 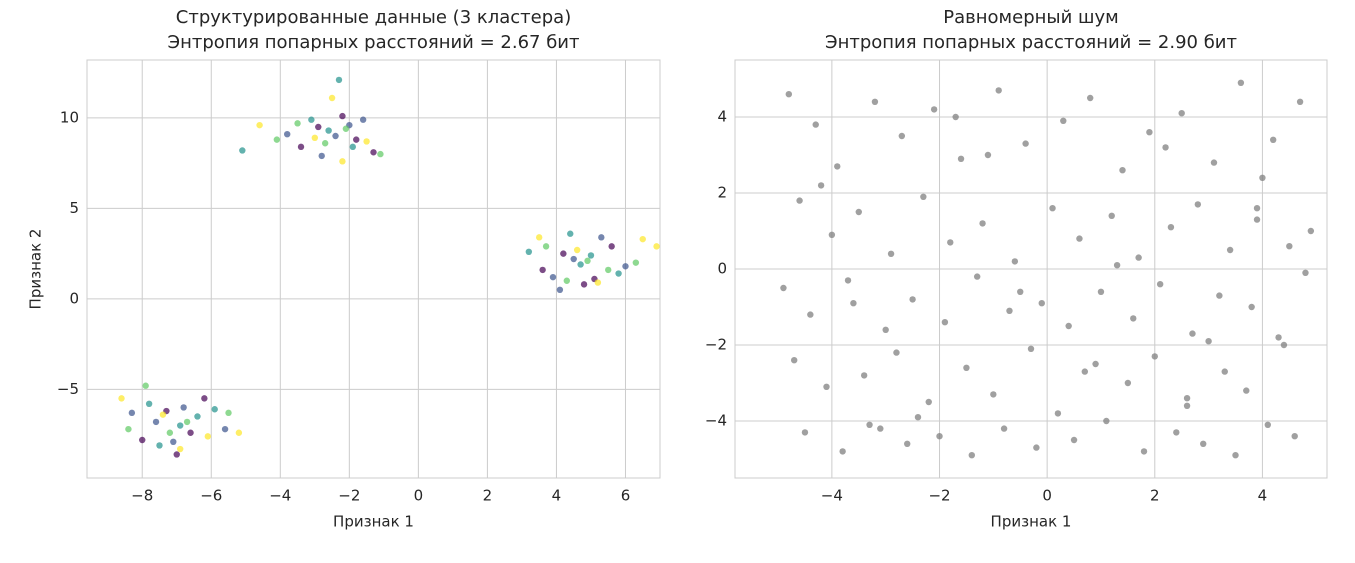 I want to click on x-tick-label: 6, so click(x=626, y=496).